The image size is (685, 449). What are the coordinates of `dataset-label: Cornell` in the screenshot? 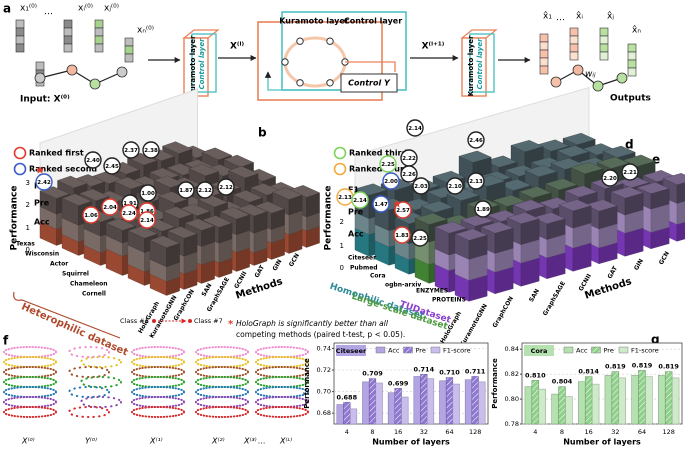 It's located at (94, 294).